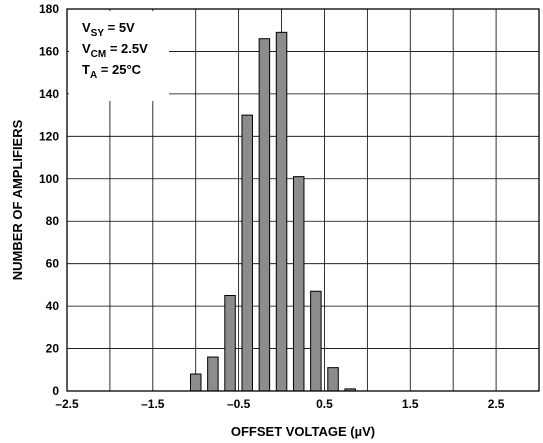 Image resolution: width=543 pixels, height=443 pixels. What do you see at coordinates (239, 404) in the screenshot?
I see `x-tick-label: –0.5` at bounding box center [239, 404].